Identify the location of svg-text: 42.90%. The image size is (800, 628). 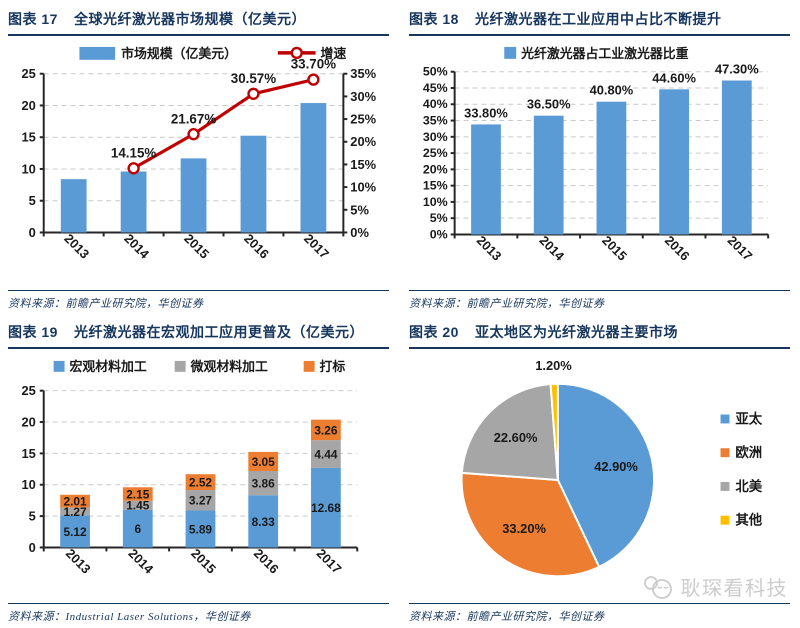
(616, 466).